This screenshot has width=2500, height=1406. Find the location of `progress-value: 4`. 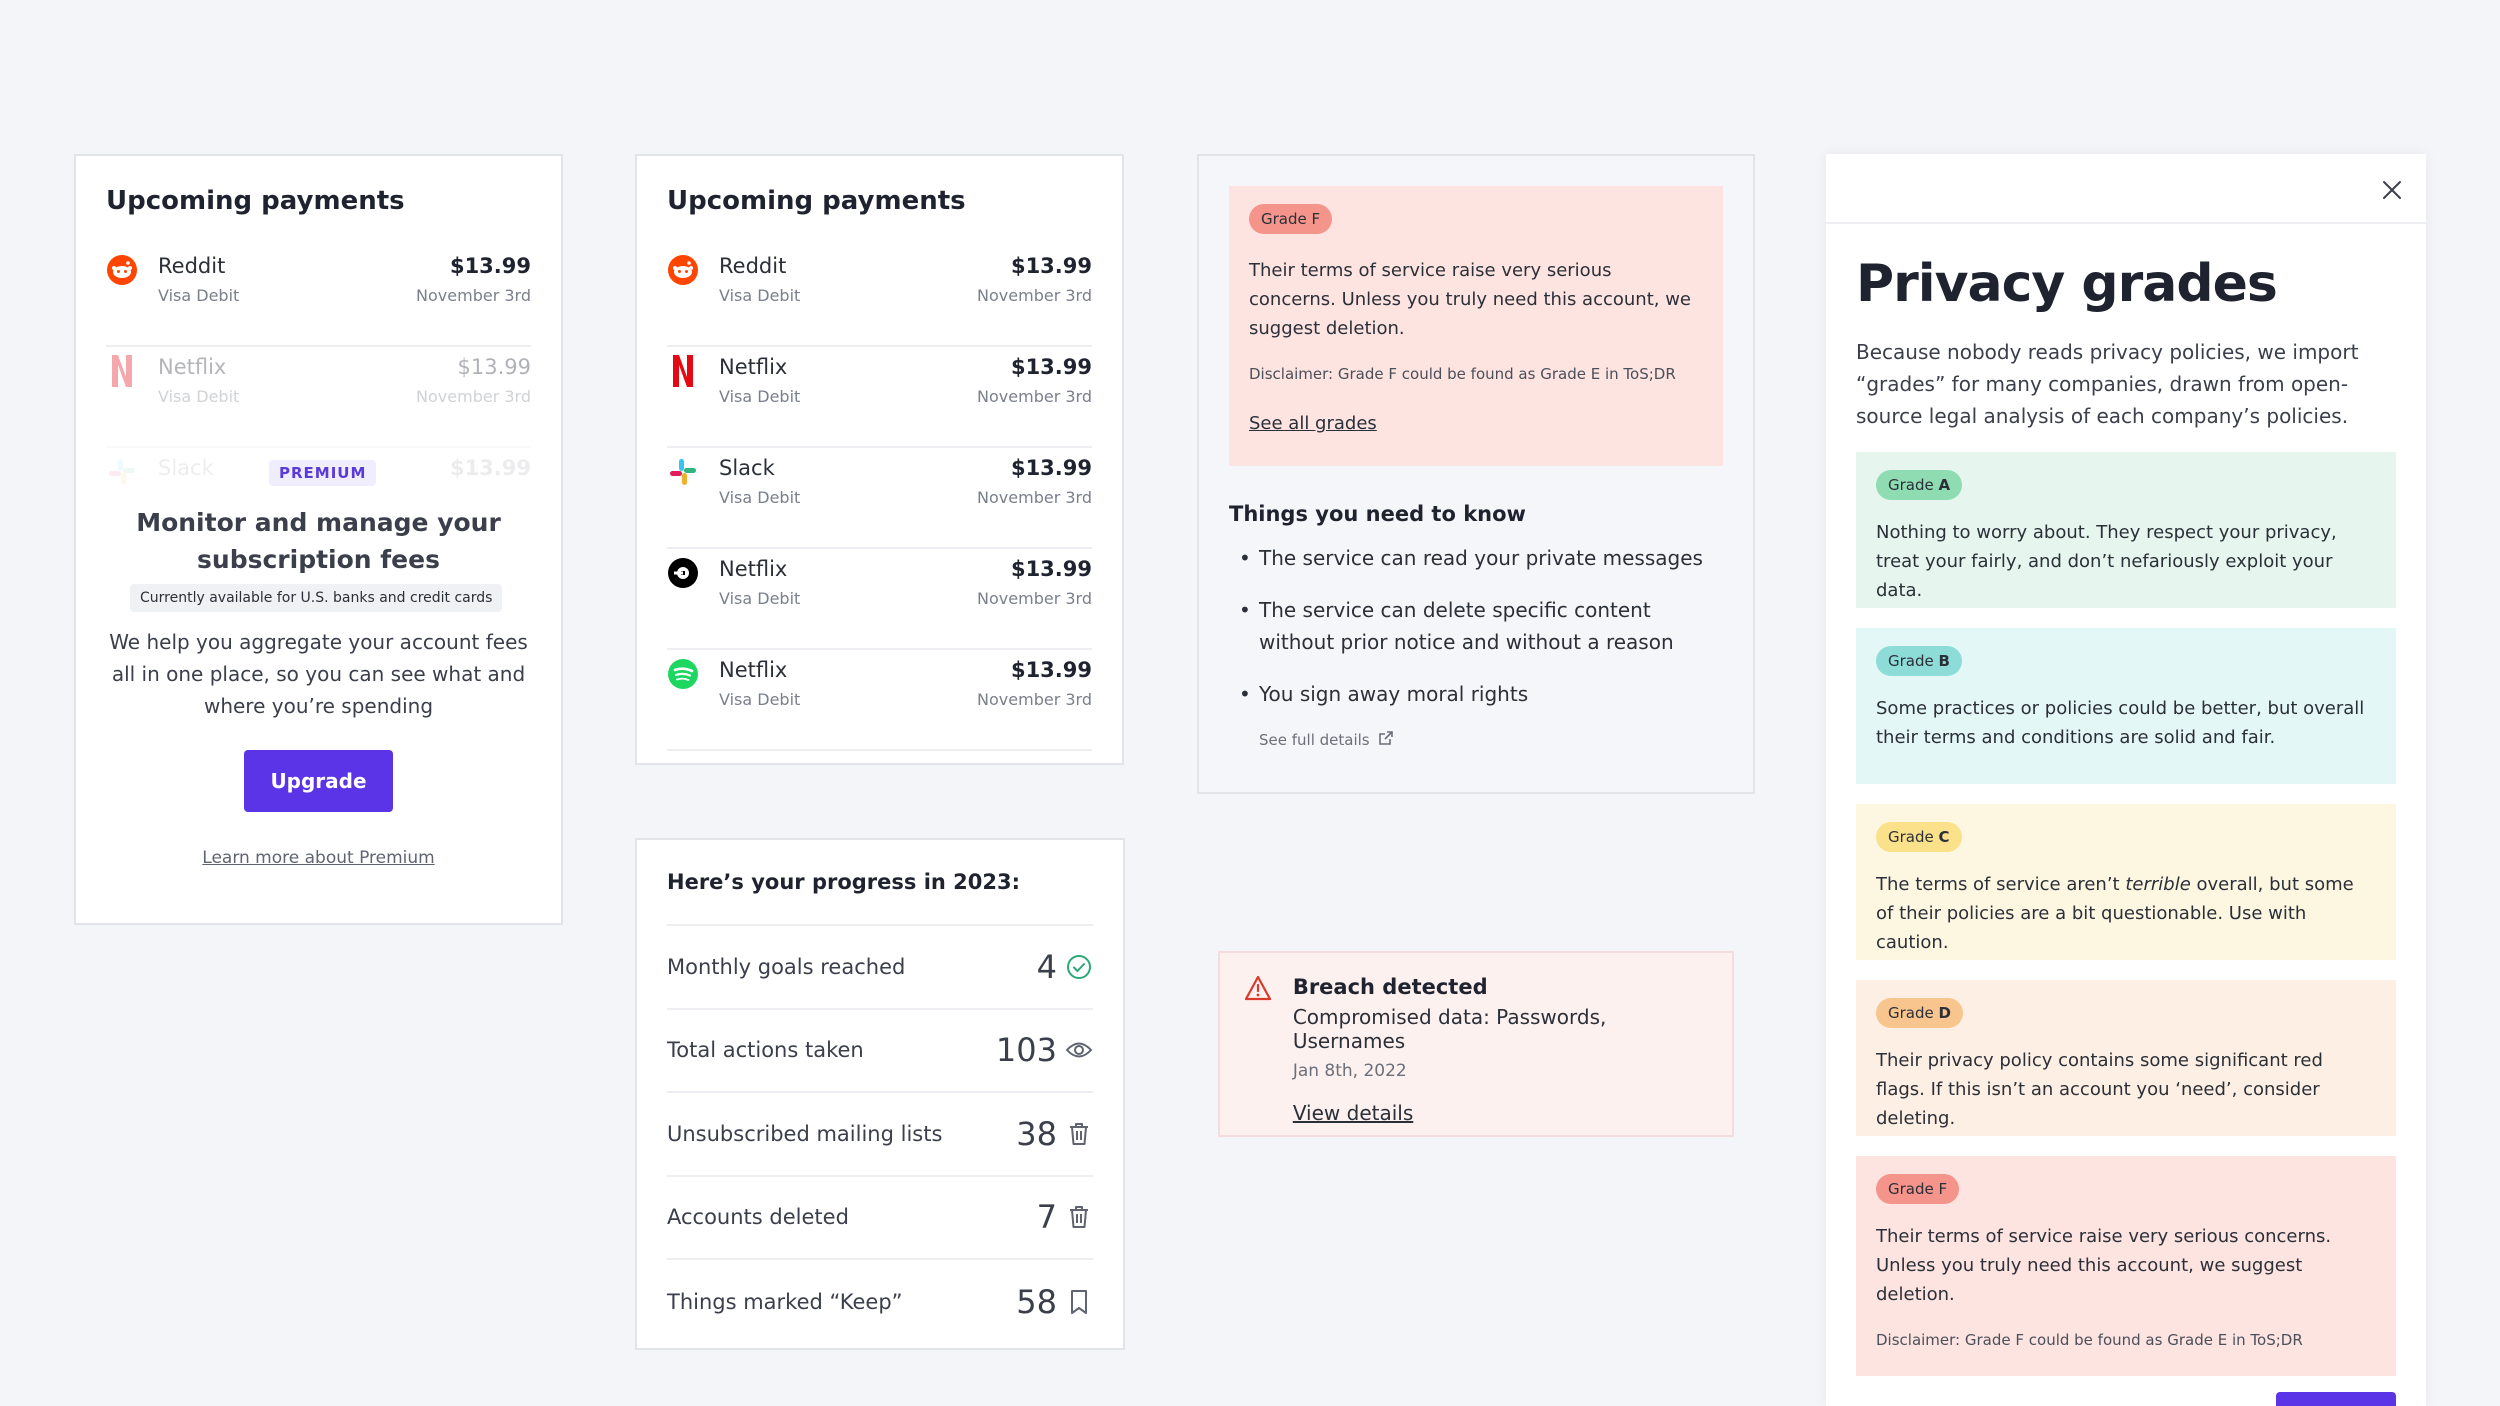

progress-value: 4 is located at coordinates (1046, 966).